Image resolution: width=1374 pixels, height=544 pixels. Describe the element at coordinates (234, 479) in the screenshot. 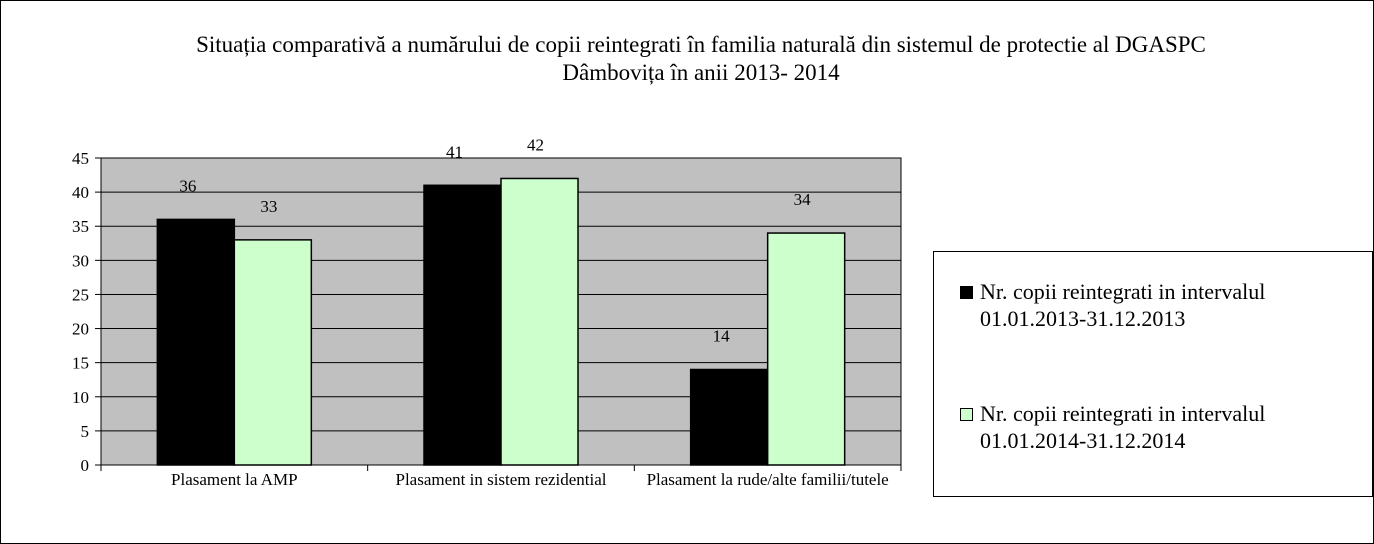

I see `x-tick-label: Plasament la AMP` at that location.